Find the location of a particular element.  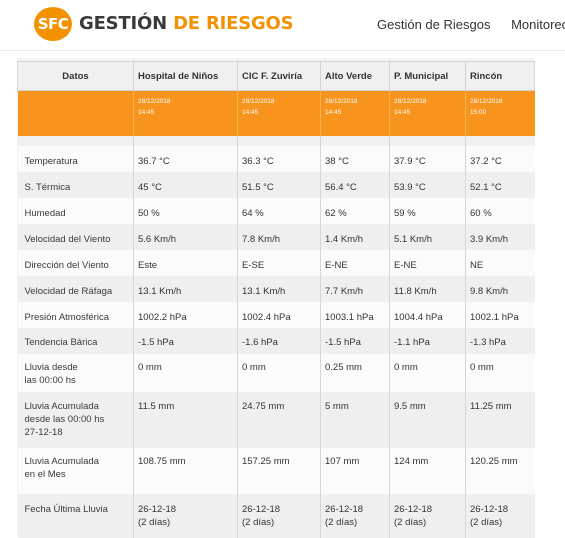

value-line: -1.5 hPa is located at coordinates (156, 342).